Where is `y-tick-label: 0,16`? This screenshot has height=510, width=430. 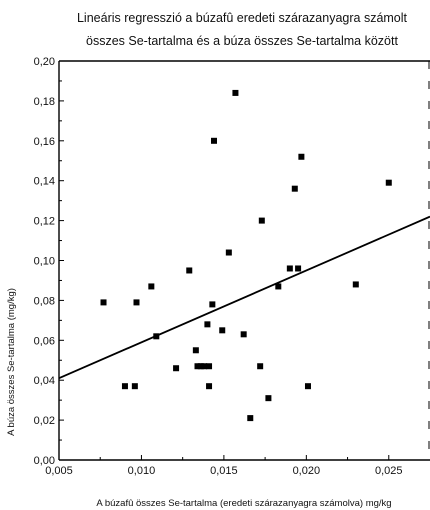
y-tick-label: 0,16 is located at coordinates (44, 142).